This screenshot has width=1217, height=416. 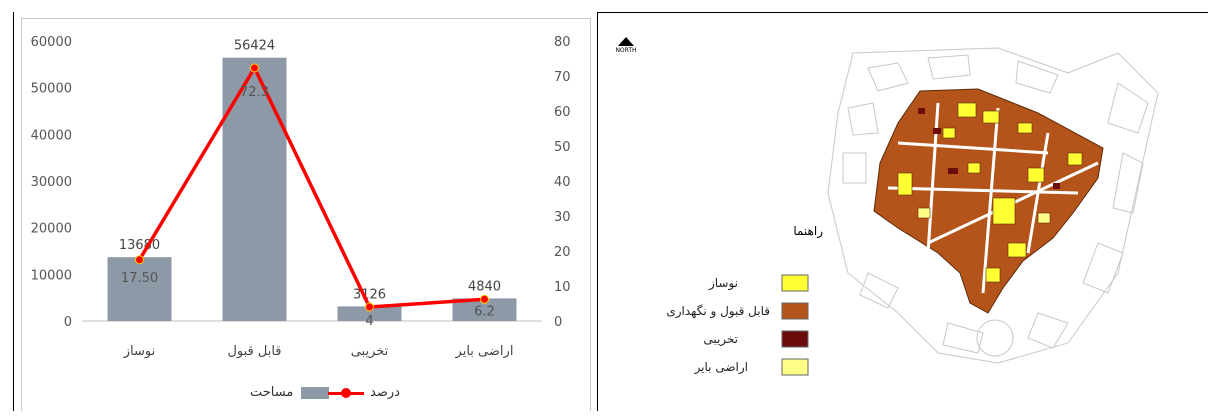 What do you see at coordinates (254, 351) in the screenshot?
I see `category-label: قابل قبول` at bounding box center [254, 351].